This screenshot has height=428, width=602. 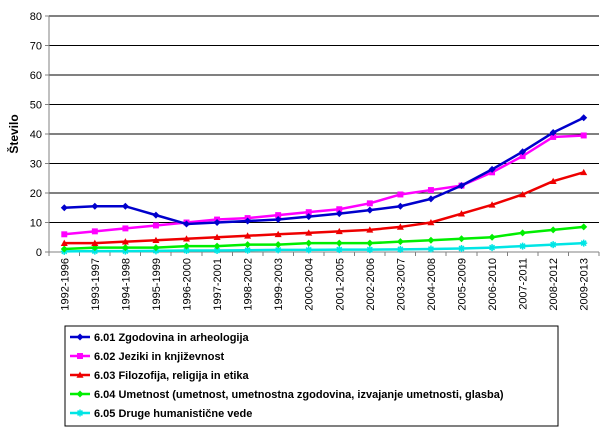 I want to click on y-tick-label: 80, so click(x=36, y=17).